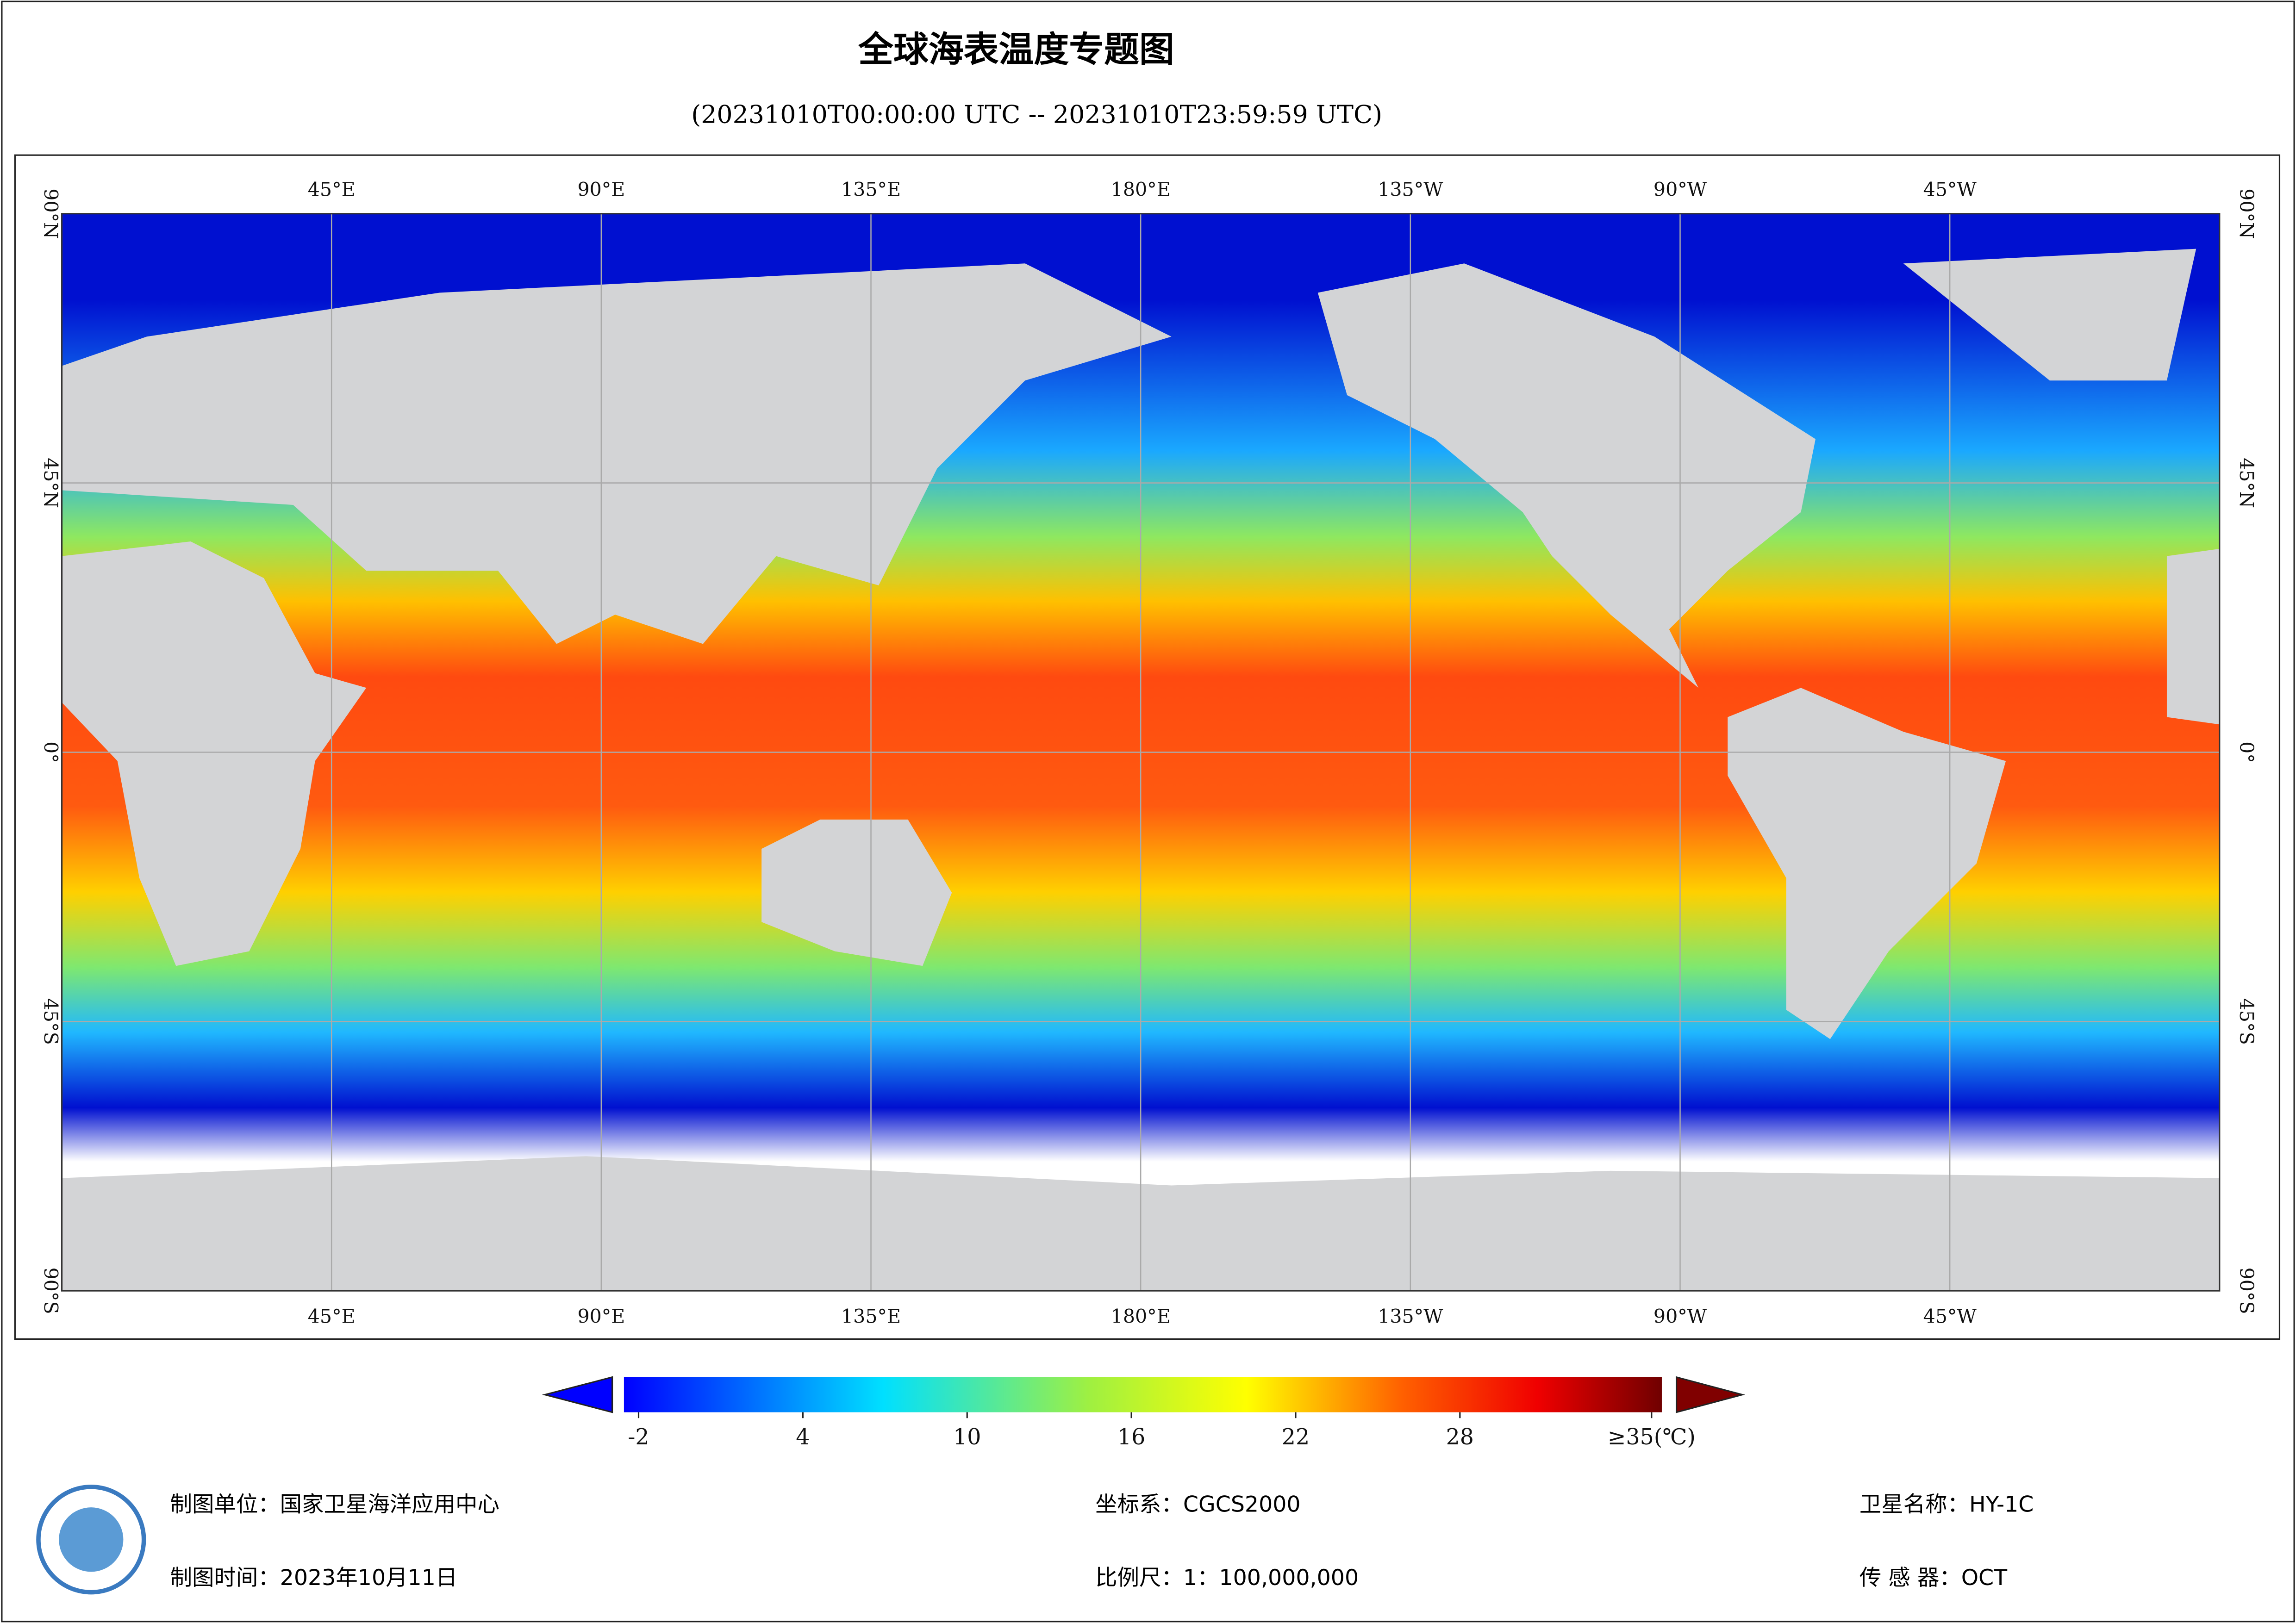  Describe the element at coordinates (1131, 1437) in the screenshot. I see `colorbar-label: 16` at that location.